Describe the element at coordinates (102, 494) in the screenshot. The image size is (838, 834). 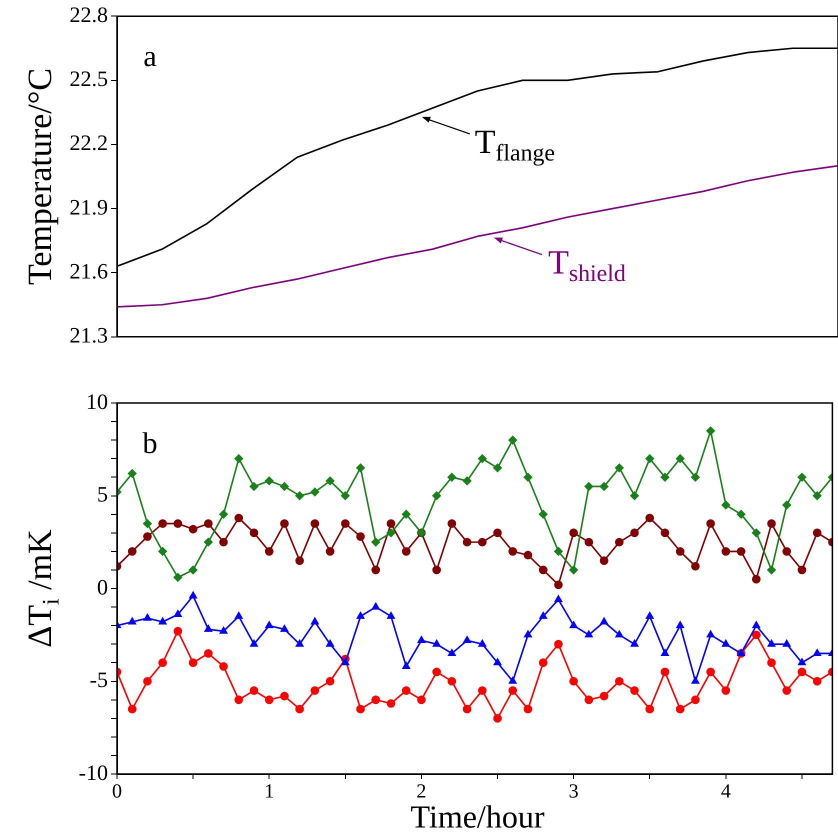
I see `y-tick-label: 5` at that location.